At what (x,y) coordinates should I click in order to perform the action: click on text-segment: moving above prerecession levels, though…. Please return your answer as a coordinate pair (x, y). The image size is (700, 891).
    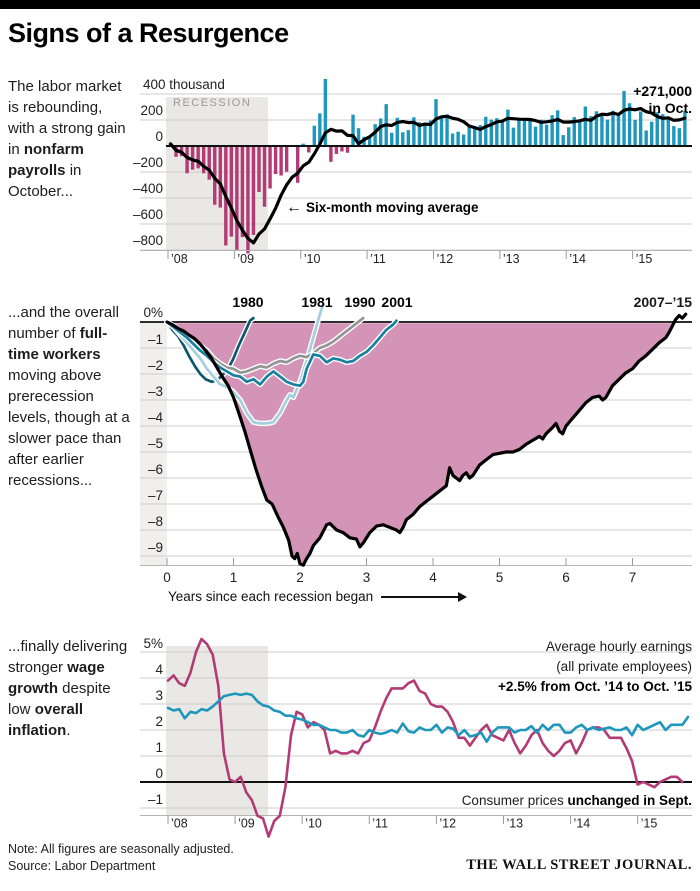
    Looking at the image, I should click on (69, 428).